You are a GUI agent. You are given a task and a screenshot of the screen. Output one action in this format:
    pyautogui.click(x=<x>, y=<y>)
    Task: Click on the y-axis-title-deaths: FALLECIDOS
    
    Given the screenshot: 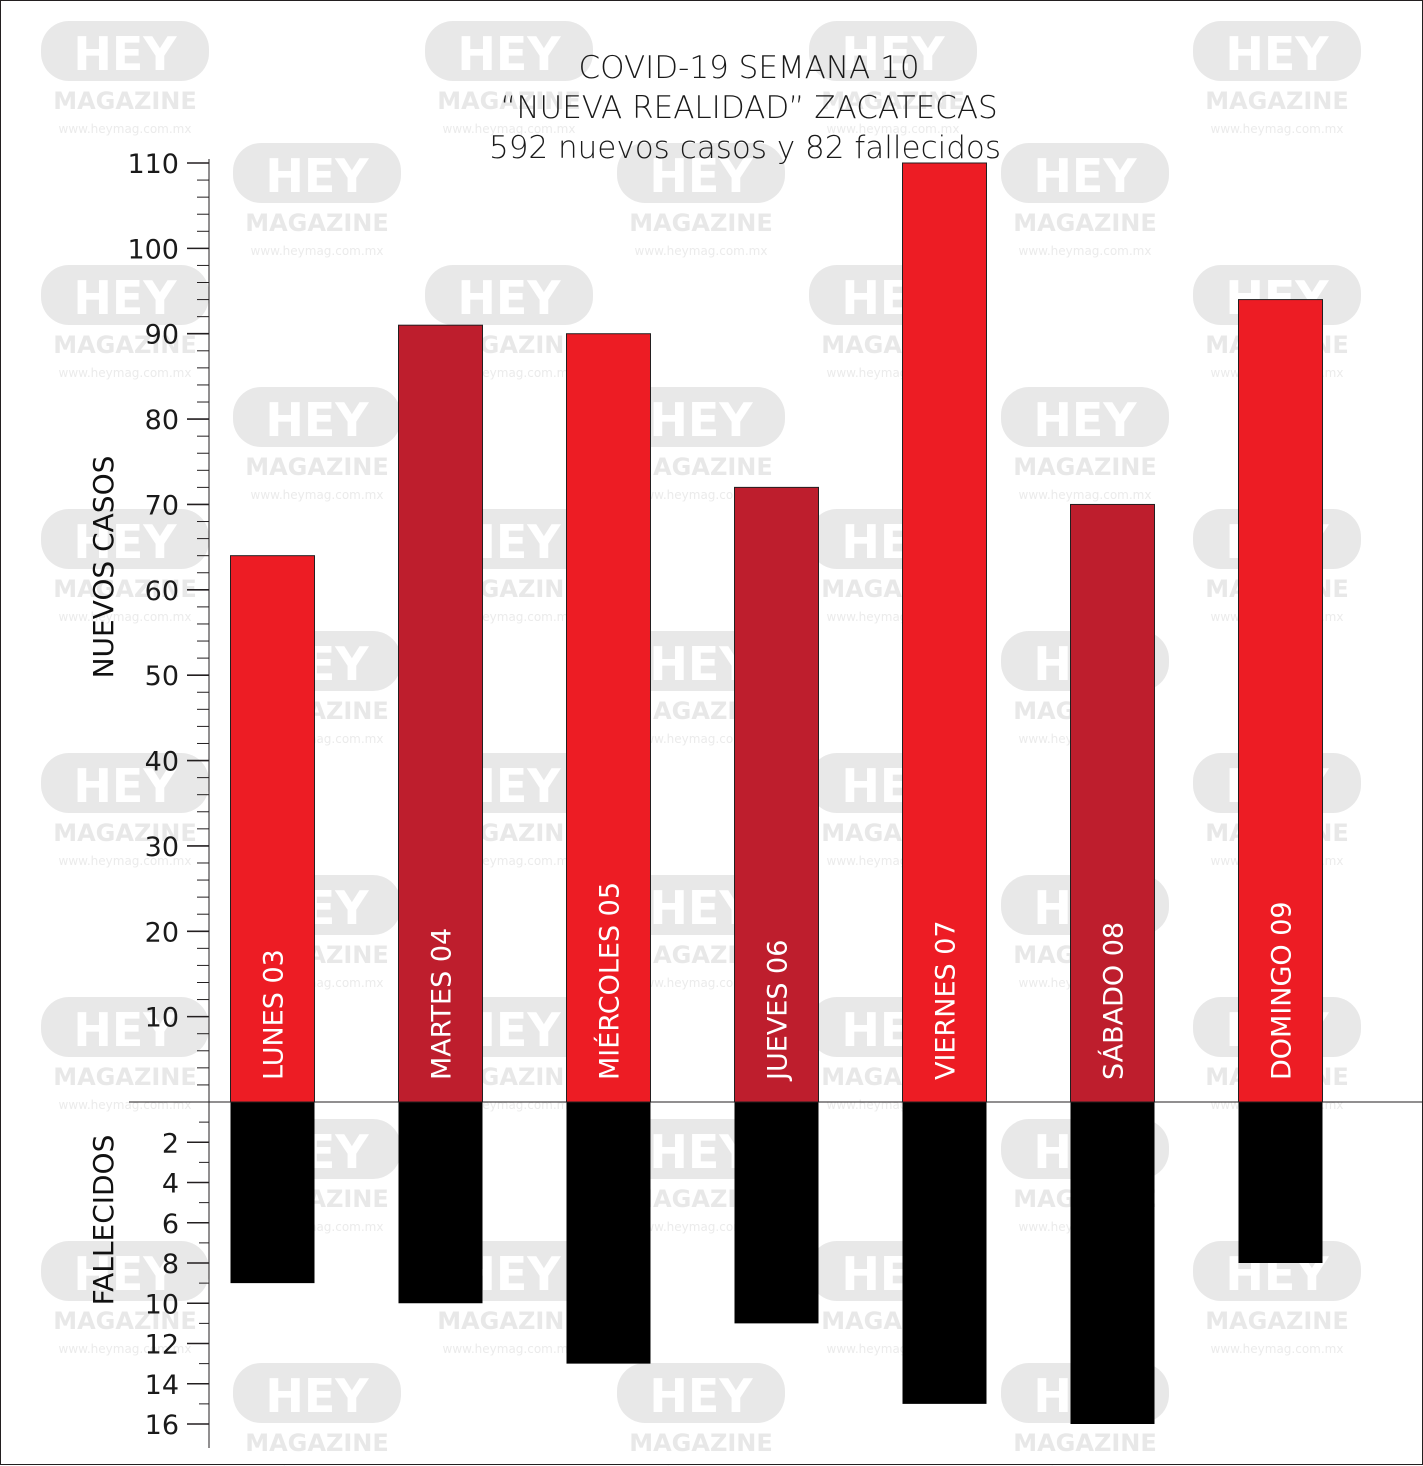 What is the action you would take?
    pyautogui.click(x=103, y=1220)
    